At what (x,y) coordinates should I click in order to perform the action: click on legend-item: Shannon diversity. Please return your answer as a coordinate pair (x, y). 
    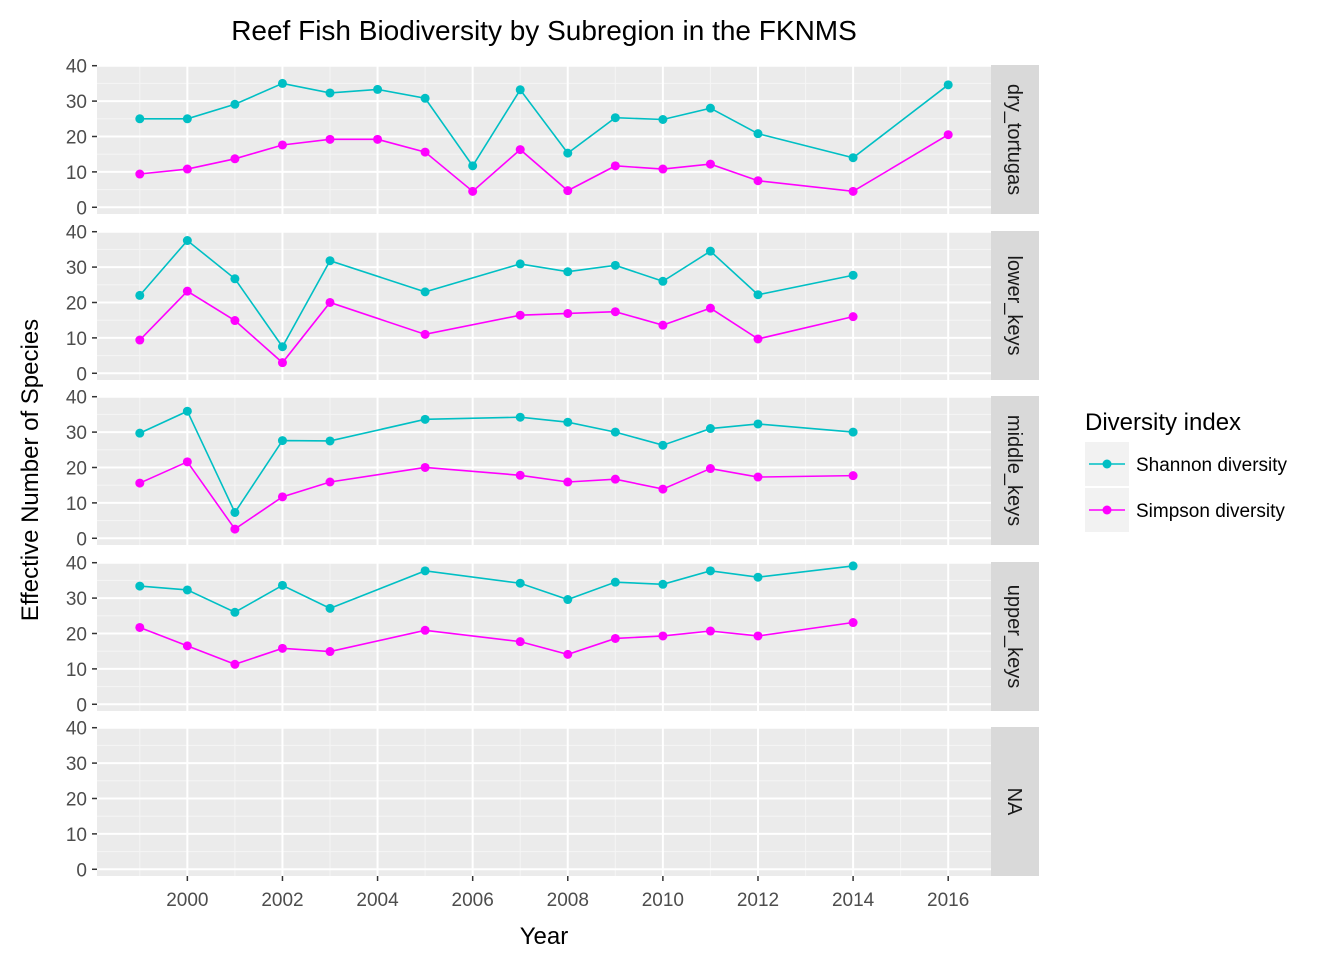
    Looking at the image, I should click on (1186, 464).